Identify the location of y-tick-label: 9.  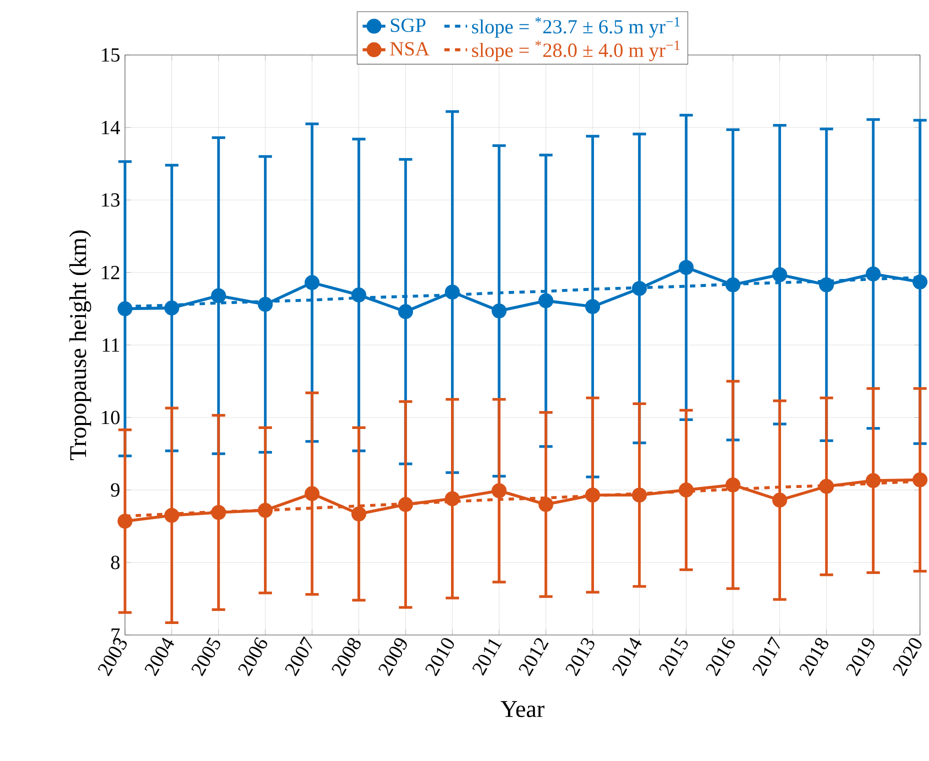
(115, 490).